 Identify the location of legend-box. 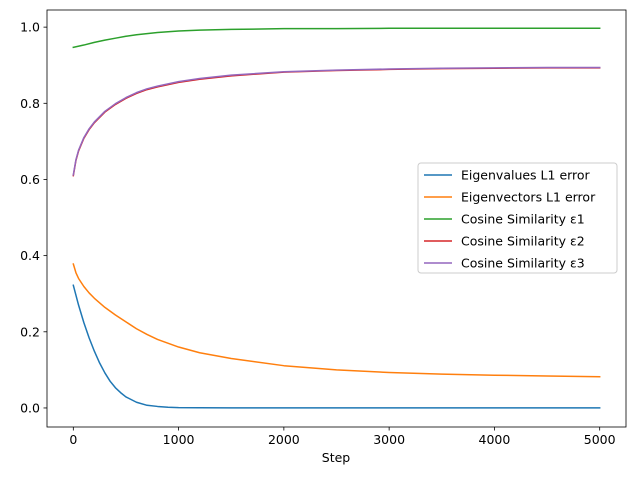
(517, 218).